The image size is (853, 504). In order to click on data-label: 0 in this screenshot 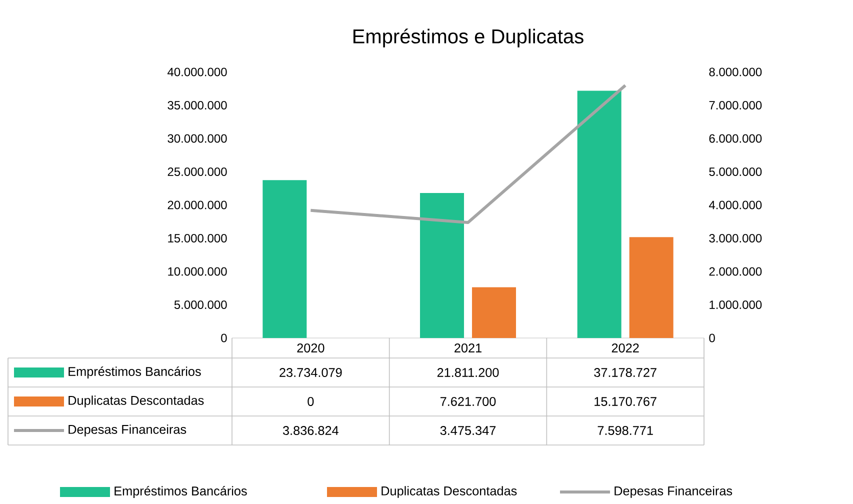, I will do `click(311, 401)`.